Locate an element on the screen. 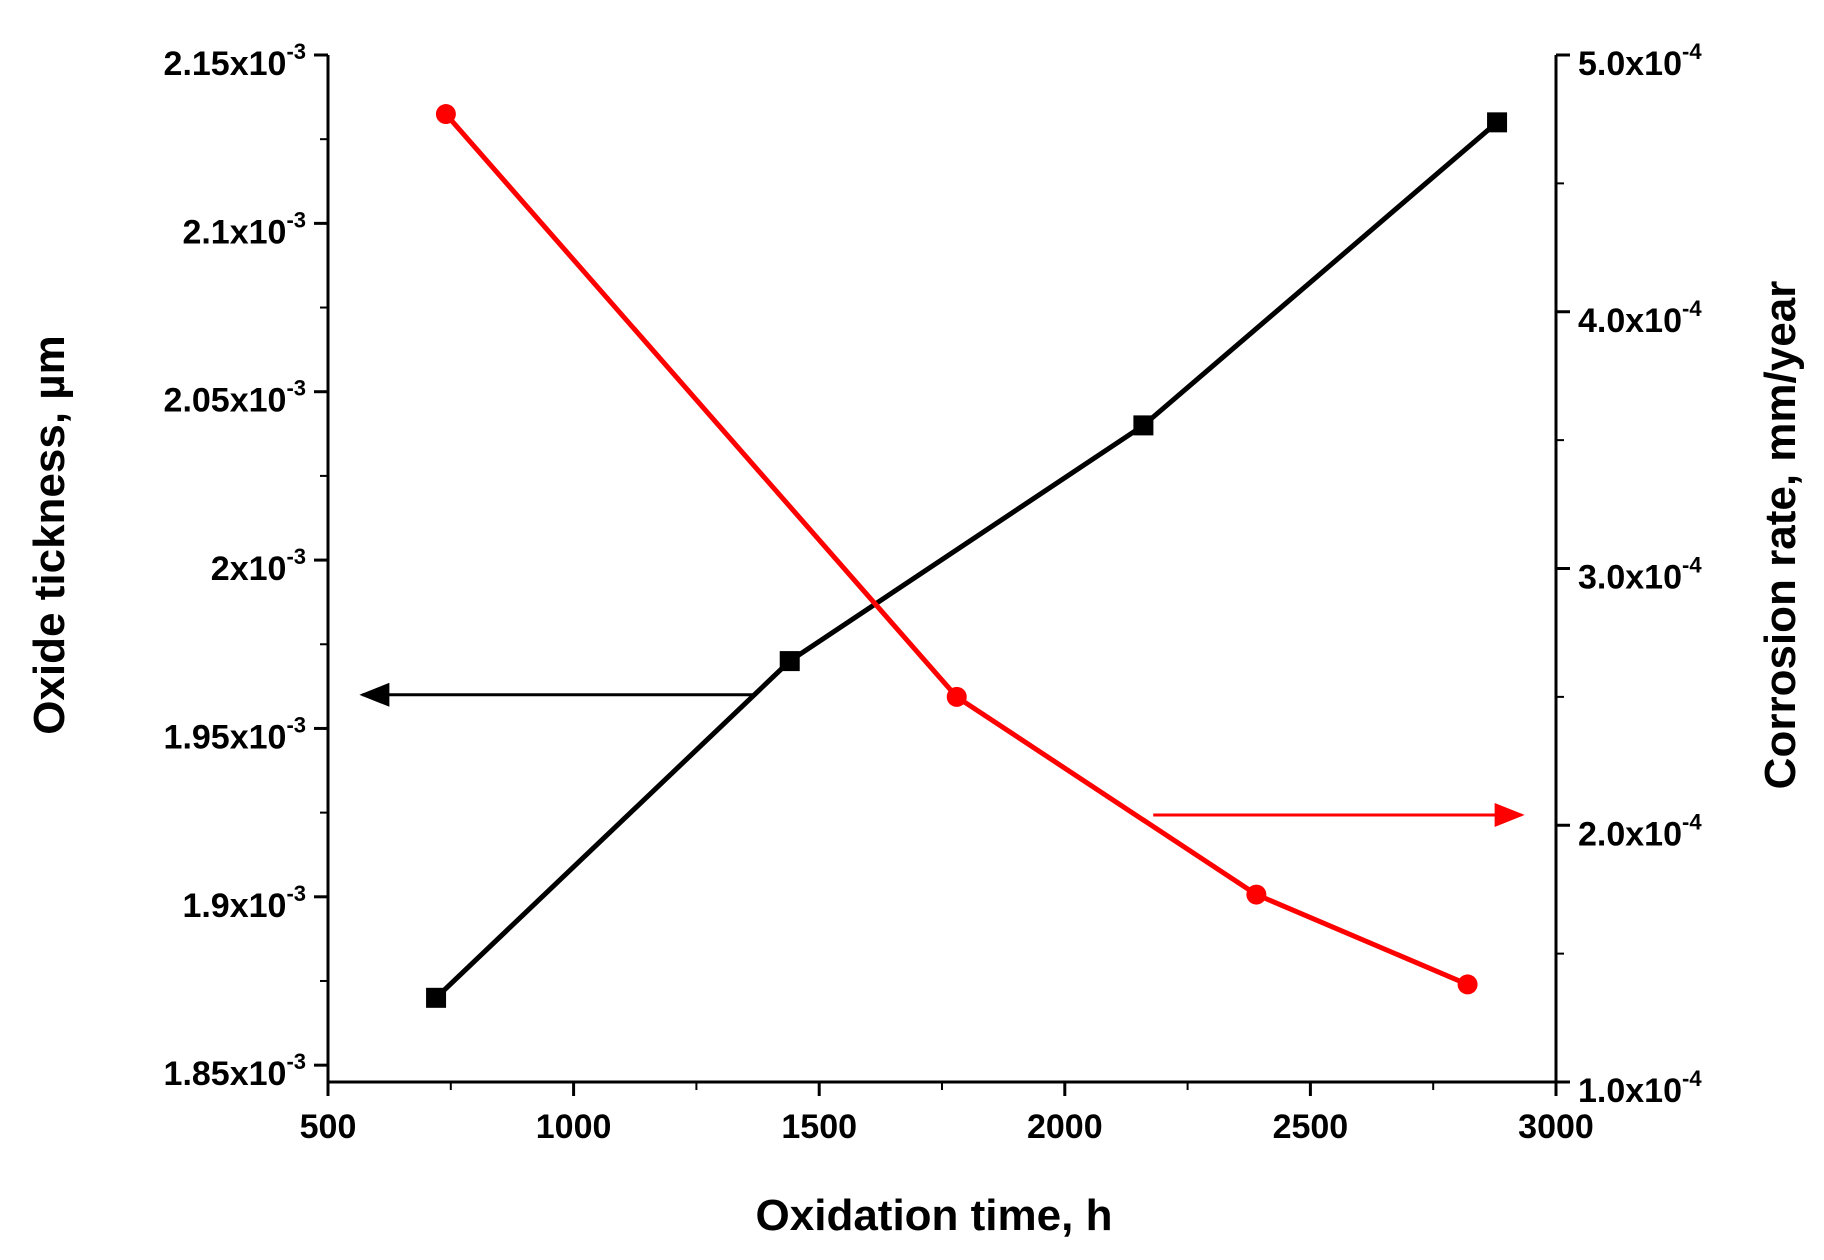 Image resolution: width=1824 pixels, height=1260 pixels. y2-tick-label: 1.0x10⁻⁴ is located at coordinates (1640, 1088).